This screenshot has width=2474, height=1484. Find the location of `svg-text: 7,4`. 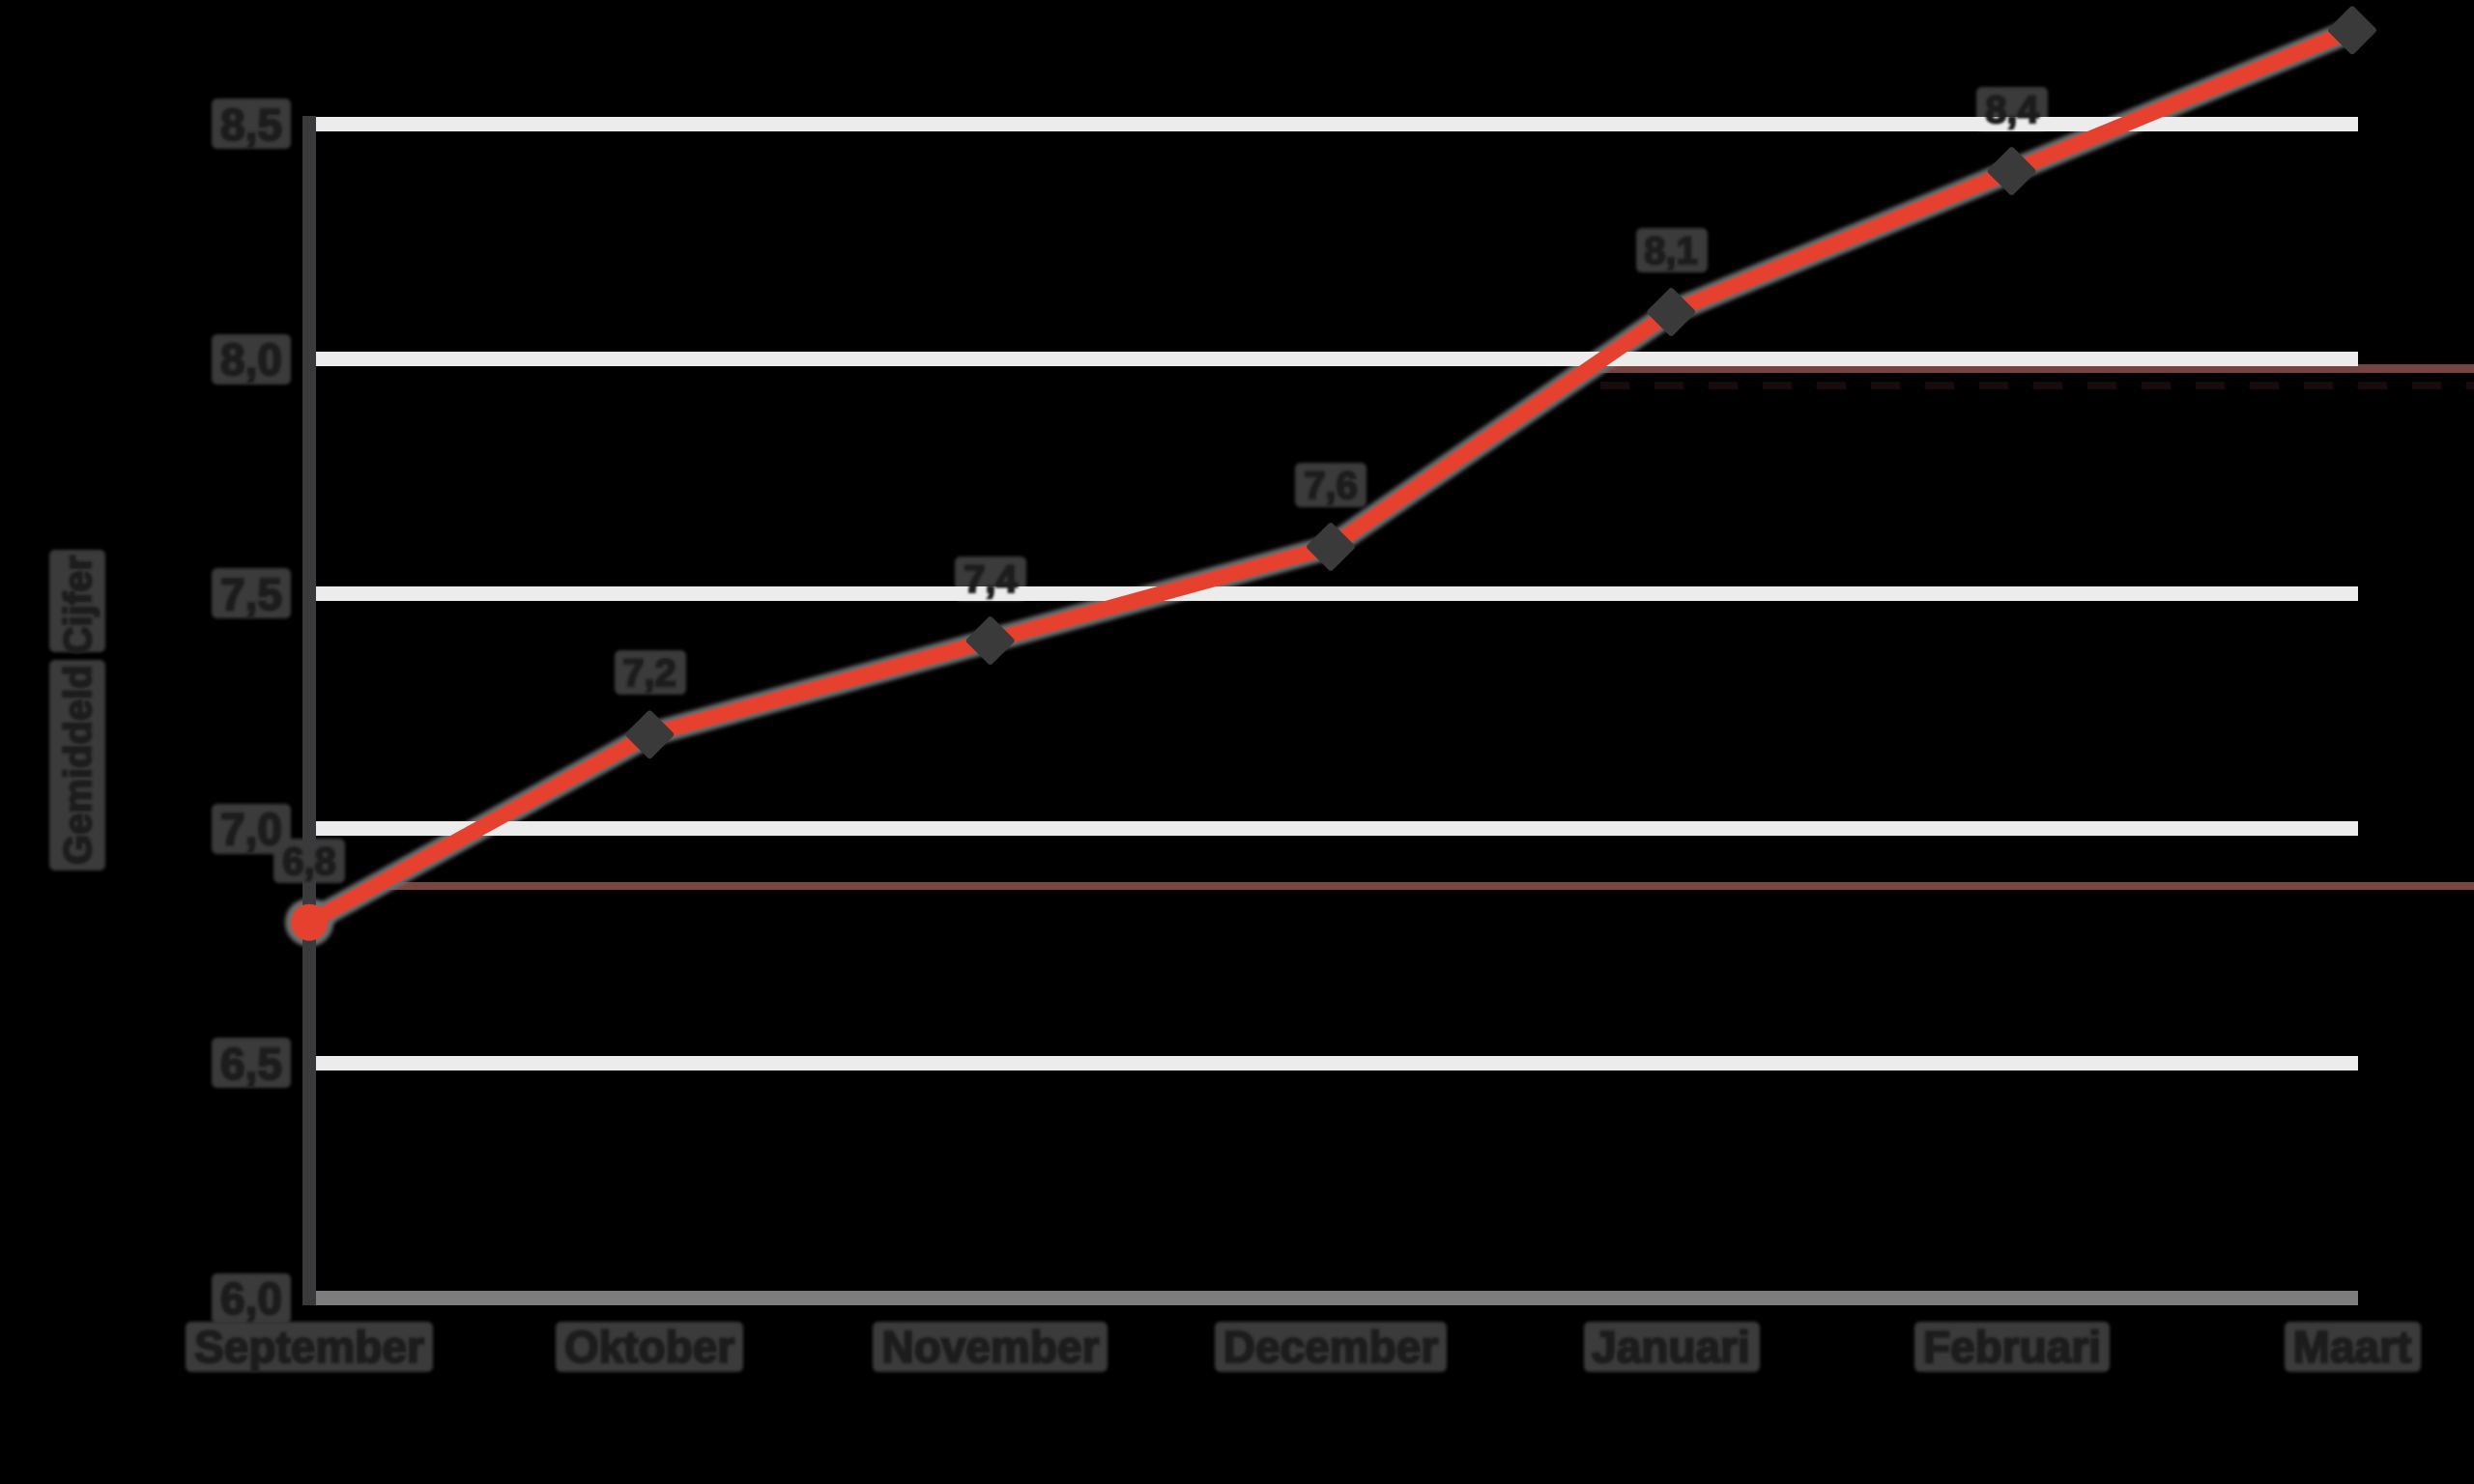

svg-text: 7,4 is located at coordinates (991, 579).